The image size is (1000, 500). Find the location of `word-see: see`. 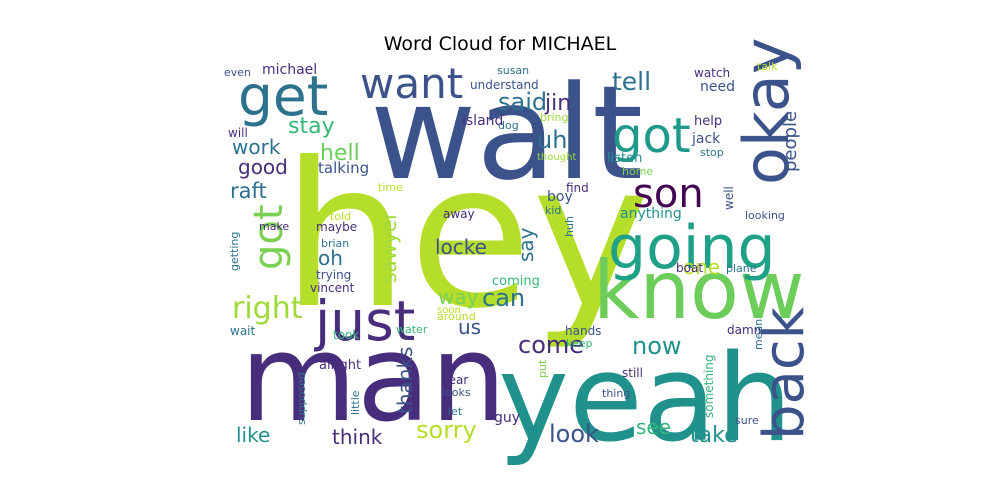

word-see: see is located at coordinates (653, 427).